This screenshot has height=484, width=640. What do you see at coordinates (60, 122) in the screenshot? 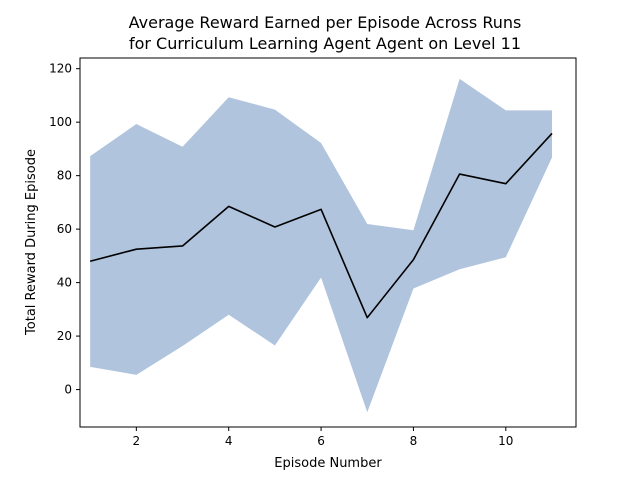
I see `y-tick-label: 100` at bounding box center [60, 122].